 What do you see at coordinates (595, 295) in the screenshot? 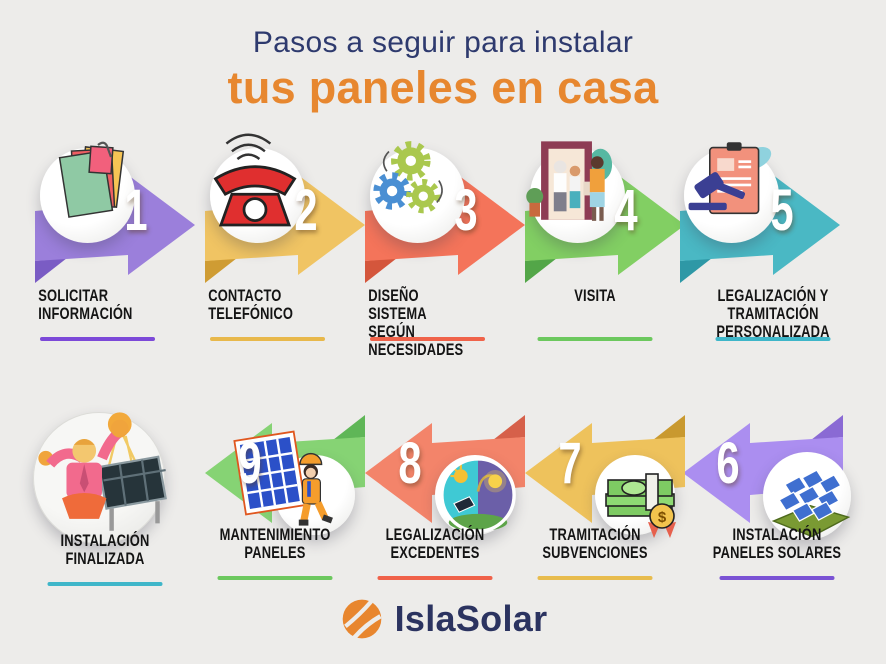
I see `step-label: VISITA` at bounding box center [595, 295].